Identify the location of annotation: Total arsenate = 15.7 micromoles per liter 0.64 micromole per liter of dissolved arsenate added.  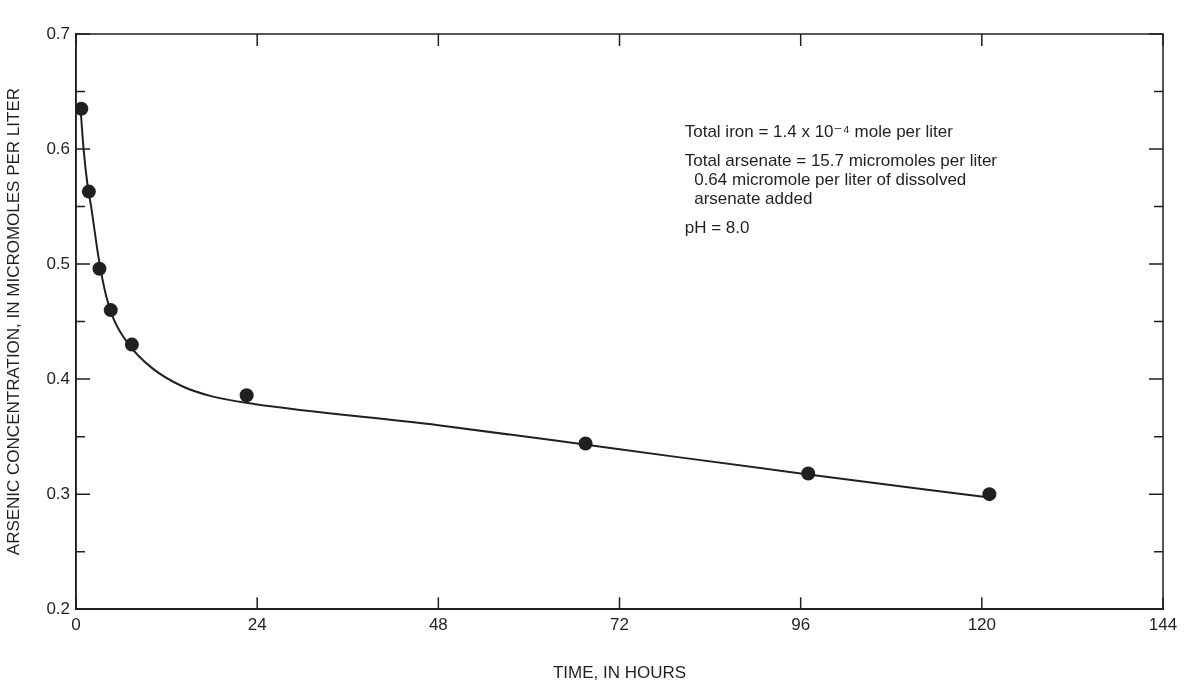
(841, 179).